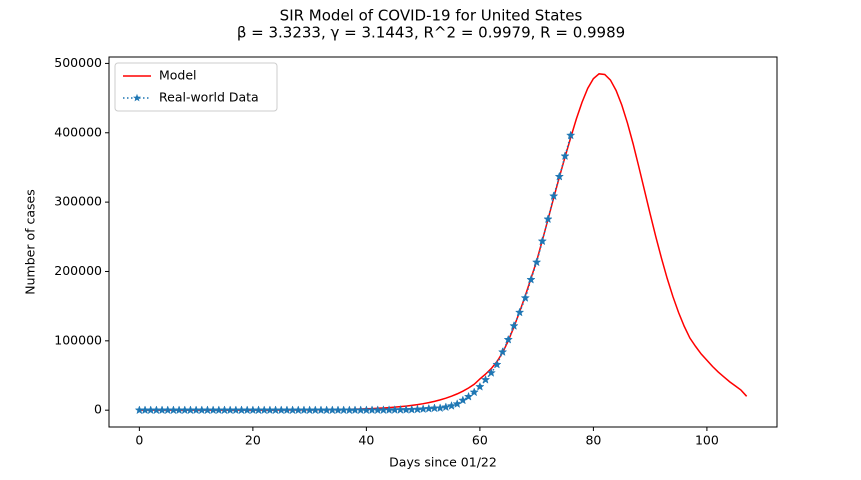  I want to click on y-tick-label: 0, so click(98, 409).